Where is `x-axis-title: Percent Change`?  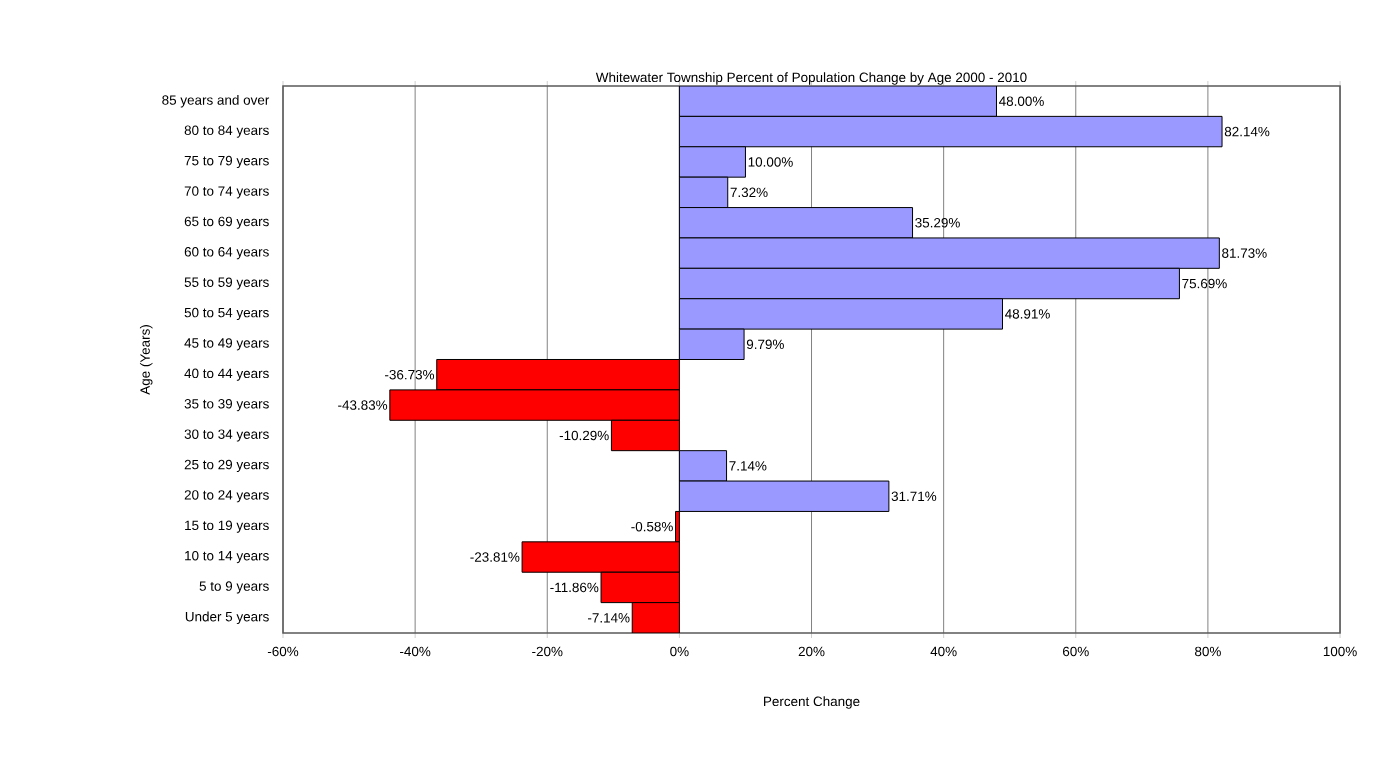 x-axis-title: Percent Change is located at coordinates (812, 702).